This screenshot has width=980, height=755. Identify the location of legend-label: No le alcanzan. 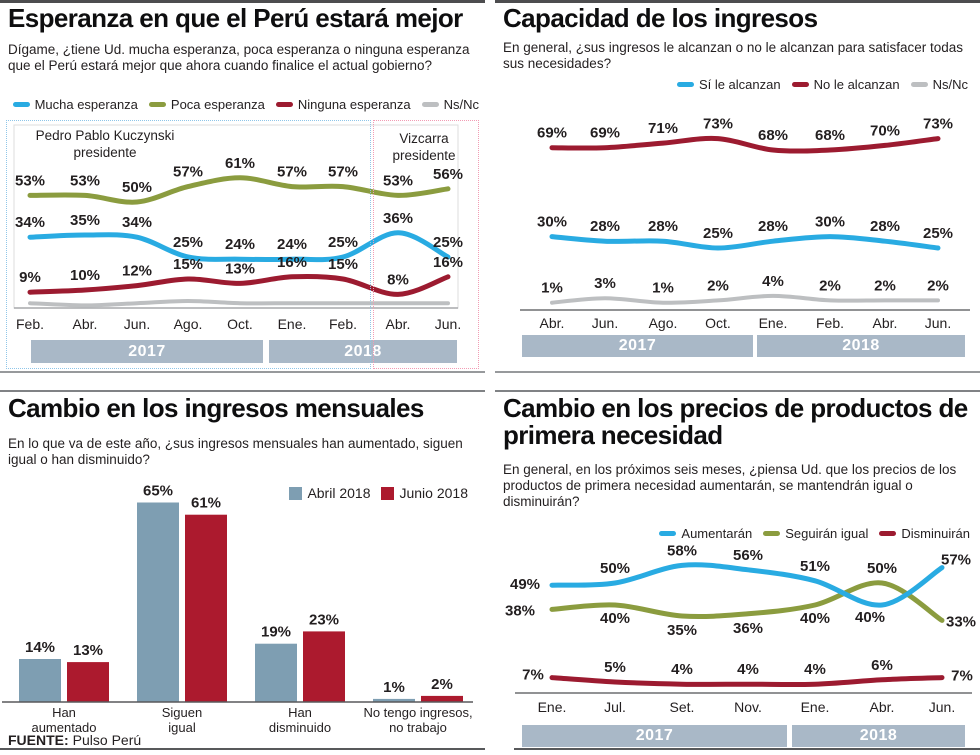
(856, 84).